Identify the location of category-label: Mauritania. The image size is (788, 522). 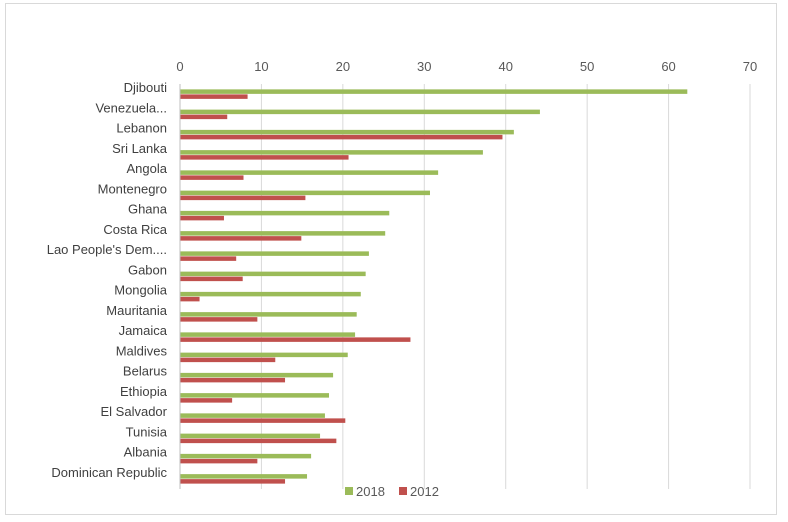
(136, 310).